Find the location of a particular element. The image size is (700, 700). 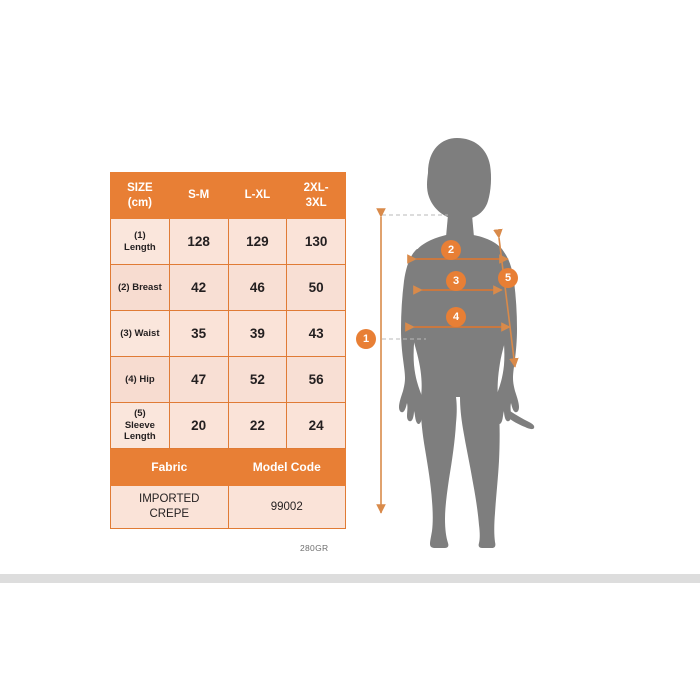

cell-length-l-xl: 129 is located at coordinates (257, 241).